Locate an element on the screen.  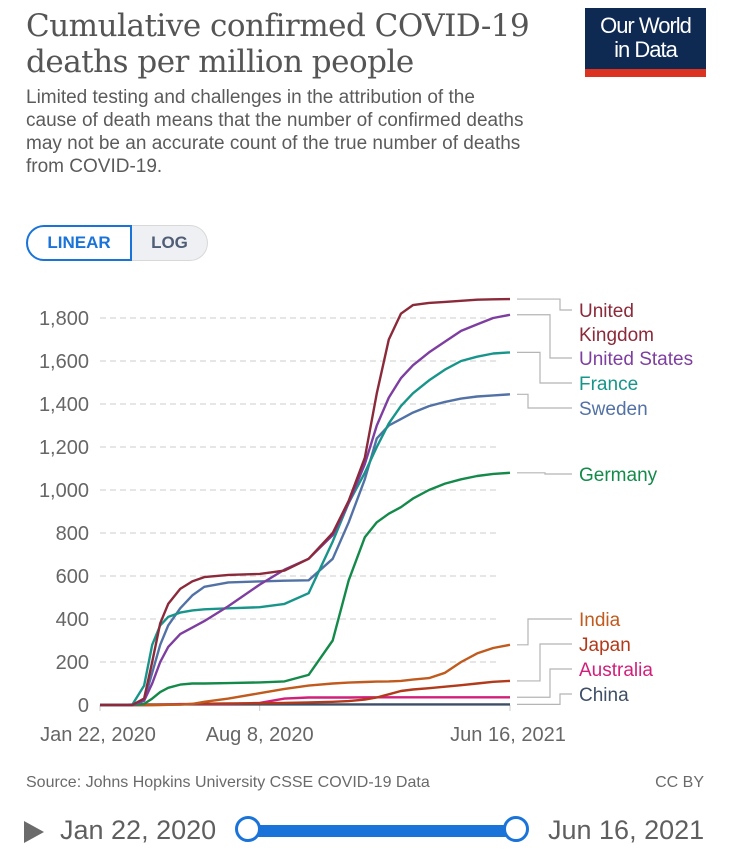
x-tick-label: Aug 8, 2020 is located at coordinates (260, 735).